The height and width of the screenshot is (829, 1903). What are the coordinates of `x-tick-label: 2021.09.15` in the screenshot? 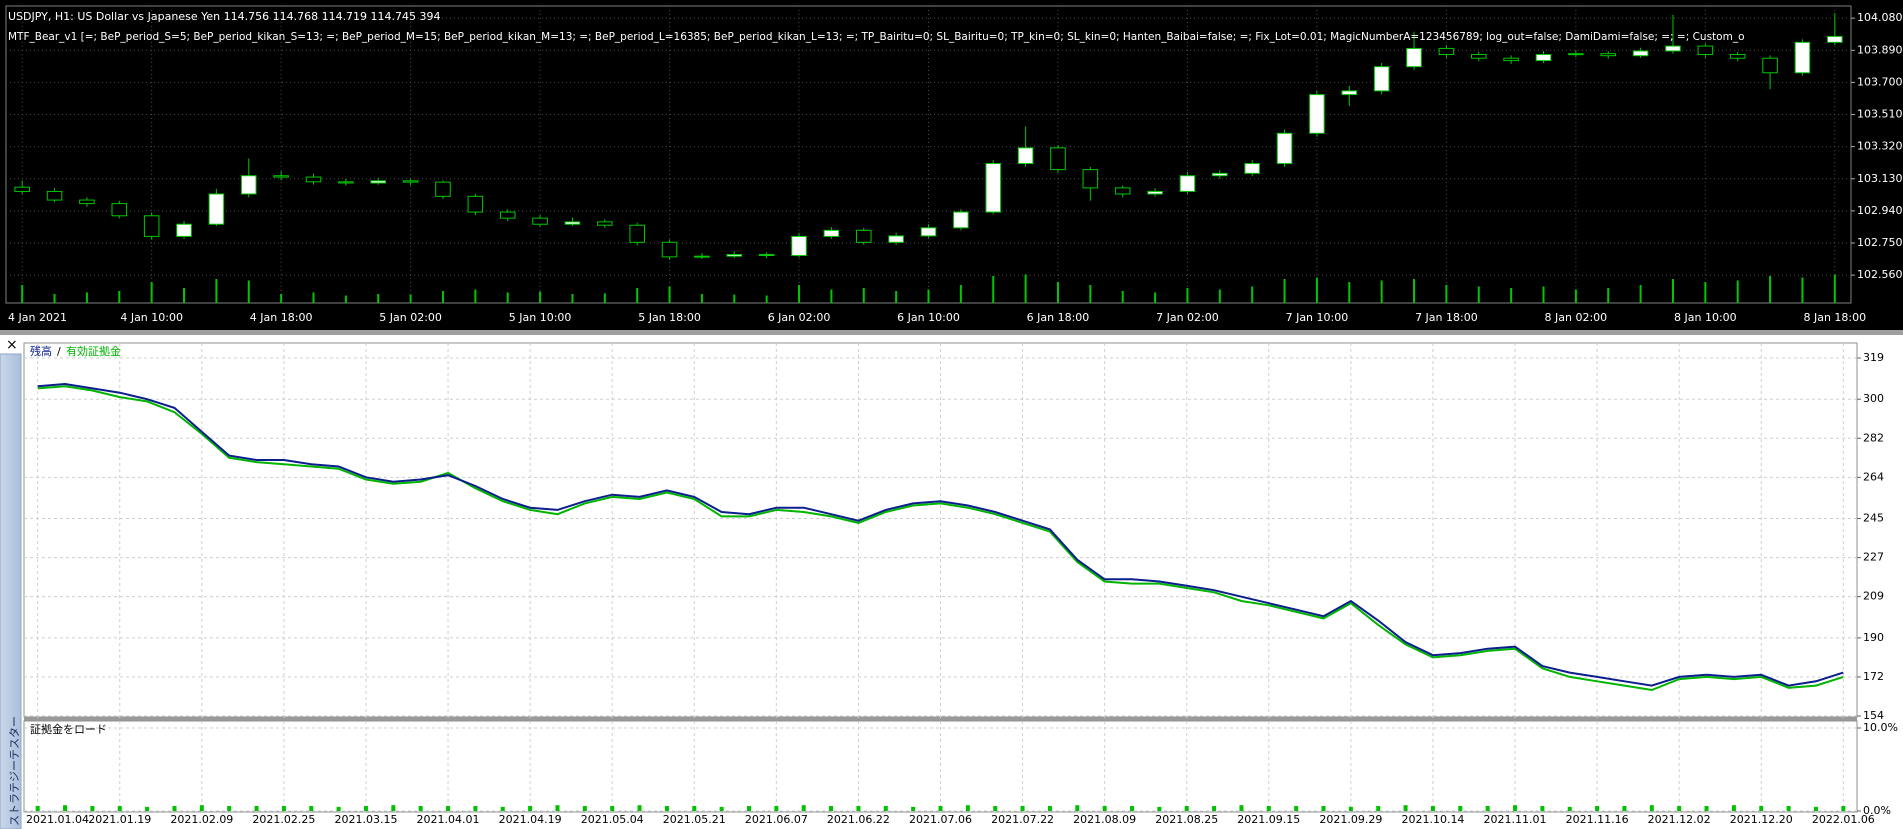 It's located at (1268, 819).